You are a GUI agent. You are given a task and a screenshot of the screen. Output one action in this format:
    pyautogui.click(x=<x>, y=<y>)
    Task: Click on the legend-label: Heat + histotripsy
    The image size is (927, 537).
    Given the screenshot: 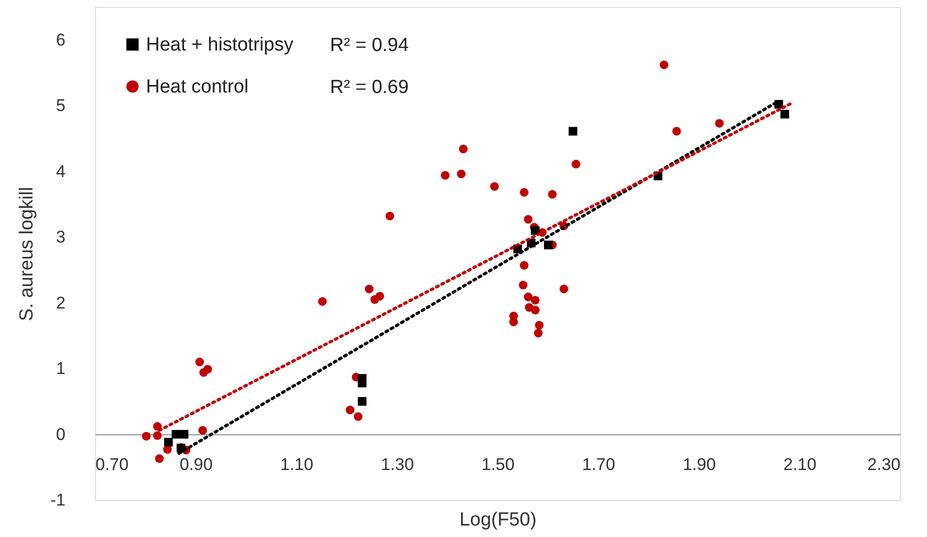 What is the action you would take?
    pyautogui.click(x=220, y=45)
    